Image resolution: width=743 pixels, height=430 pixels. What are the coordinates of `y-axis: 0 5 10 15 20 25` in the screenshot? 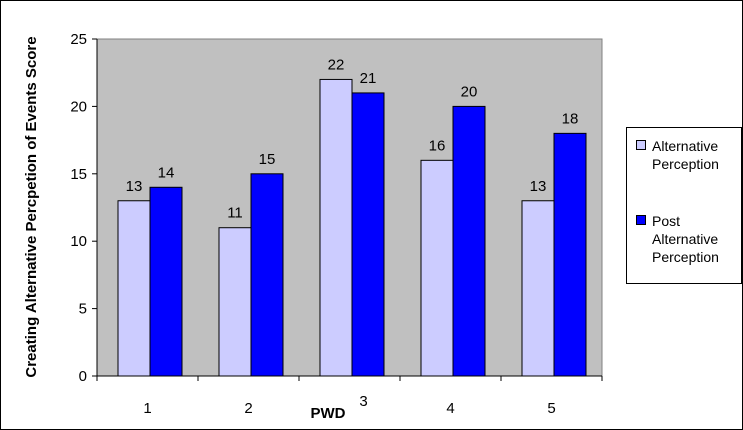 It's located at (84, 208).